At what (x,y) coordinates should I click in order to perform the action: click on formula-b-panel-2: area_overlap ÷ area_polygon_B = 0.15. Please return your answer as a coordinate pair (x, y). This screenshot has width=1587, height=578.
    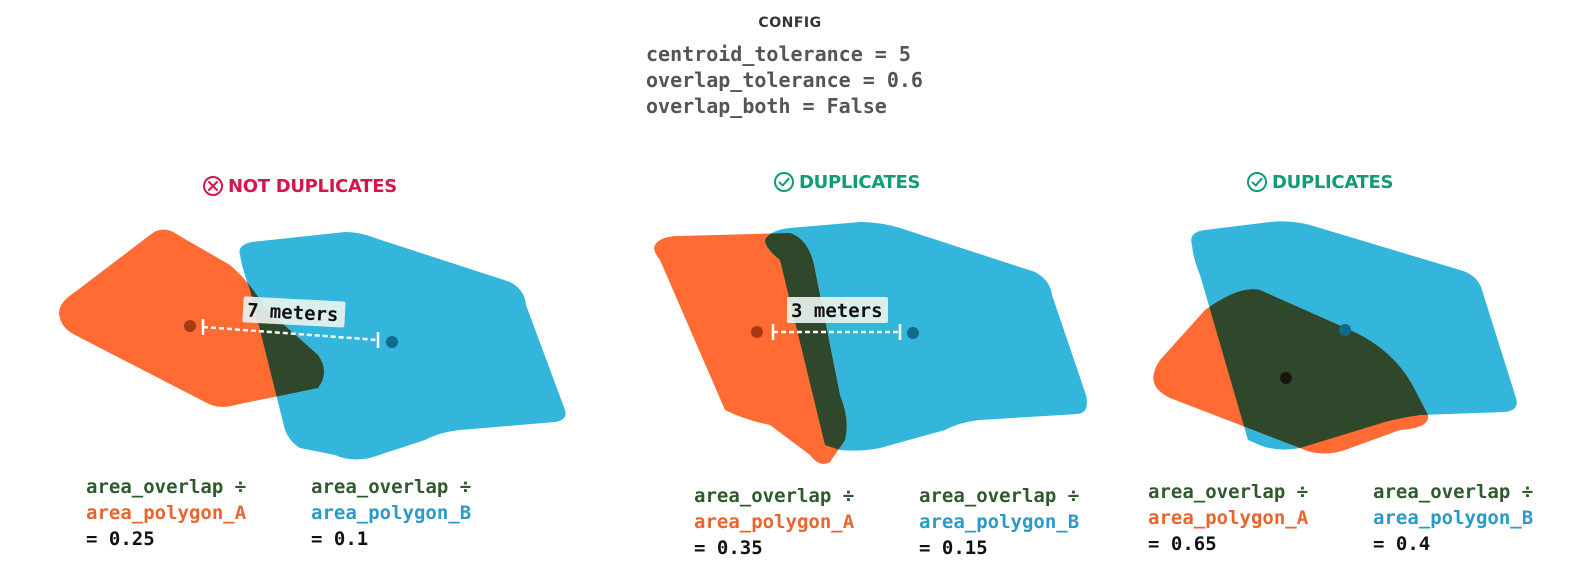
    Looking at the image, I should click on (999, 522).